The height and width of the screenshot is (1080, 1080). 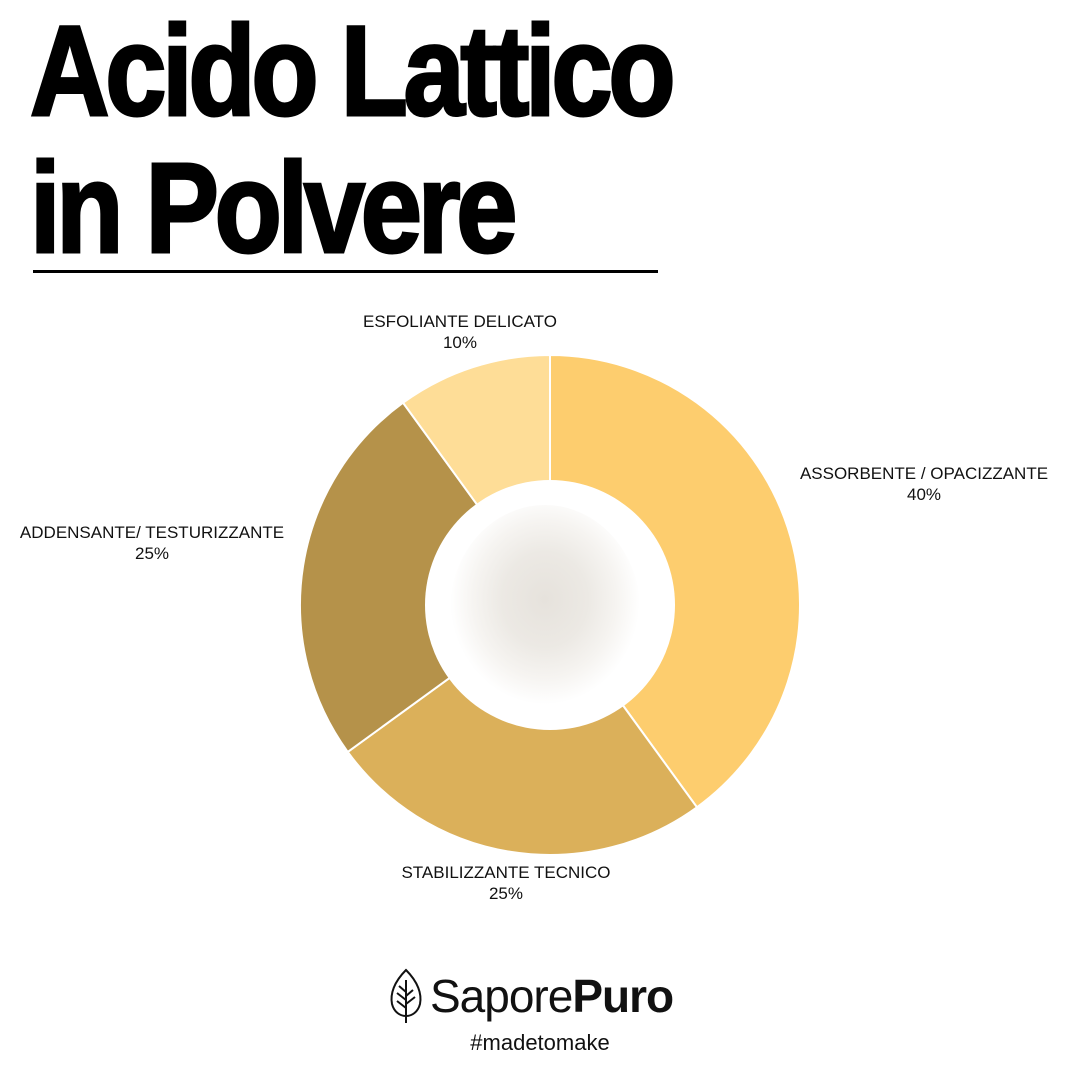 What do you see at coordinates (152, 543) in the screenshot?
I see `slice-label-2: ADDENSANTE/ TESTURIZZANTE 25%` at bounding box center [152, 543].